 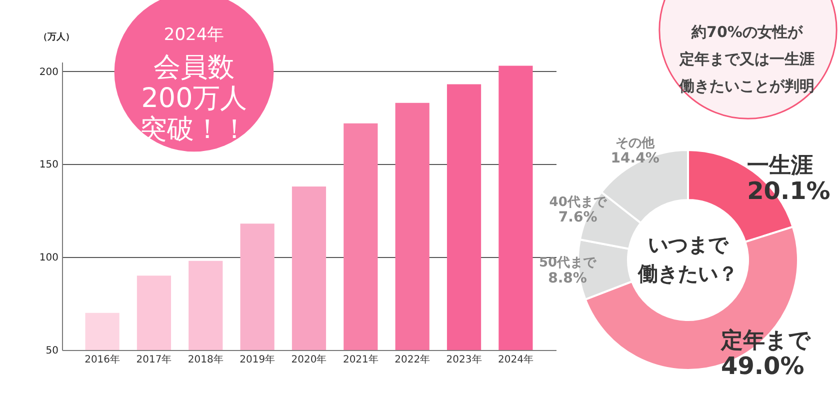 What do you see at coordinates (567, 278) in the screenshot?
I see `data-label: 8.8%` at bounding box center [567, 278].